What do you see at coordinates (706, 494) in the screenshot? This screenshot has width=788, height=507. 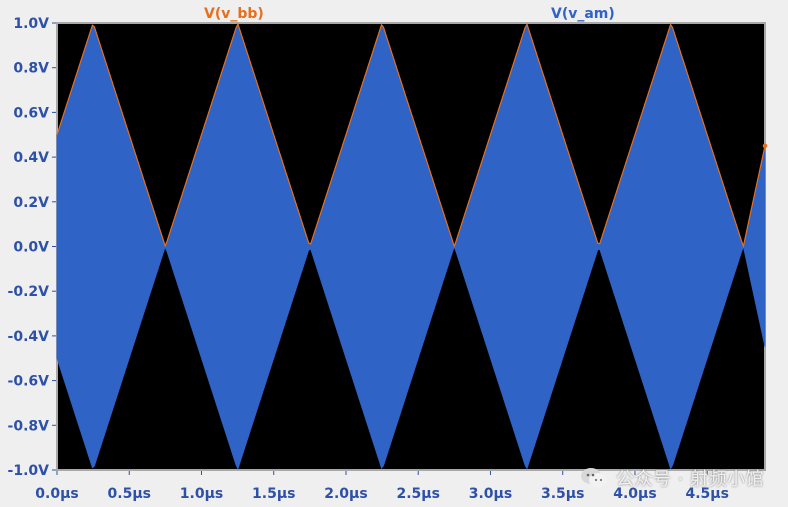 I see `x-tick-label: 4.5µs` at bounding box center [706, 494].